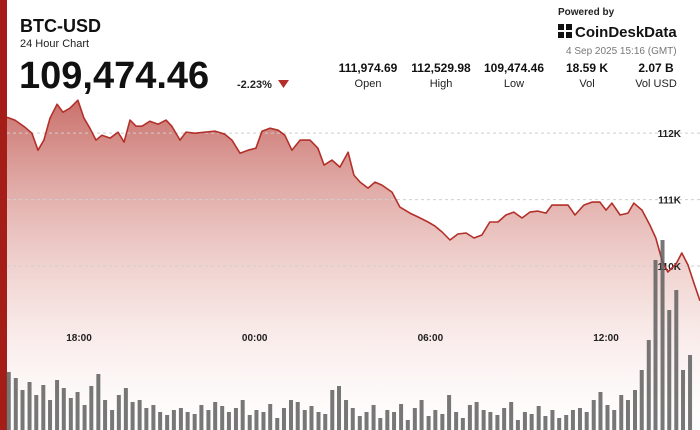 The height and width of the screenshot is (430, 700). I want to click on y-tick-label: 112K, so click(670, 134).